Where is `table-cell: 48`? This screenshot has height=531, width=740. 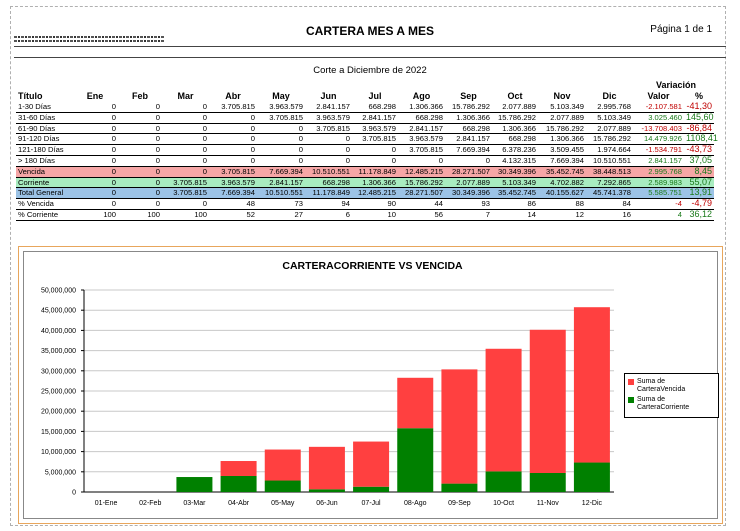
table-cell: 48 is located at coordinates (233, 204).